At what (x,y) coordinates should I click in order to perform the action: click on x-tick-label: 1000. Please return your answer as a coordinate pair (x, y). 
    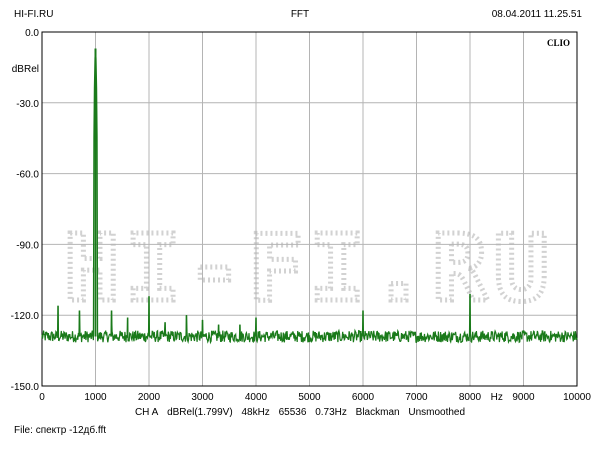
    Looking at the image, I should click on (95, 397).